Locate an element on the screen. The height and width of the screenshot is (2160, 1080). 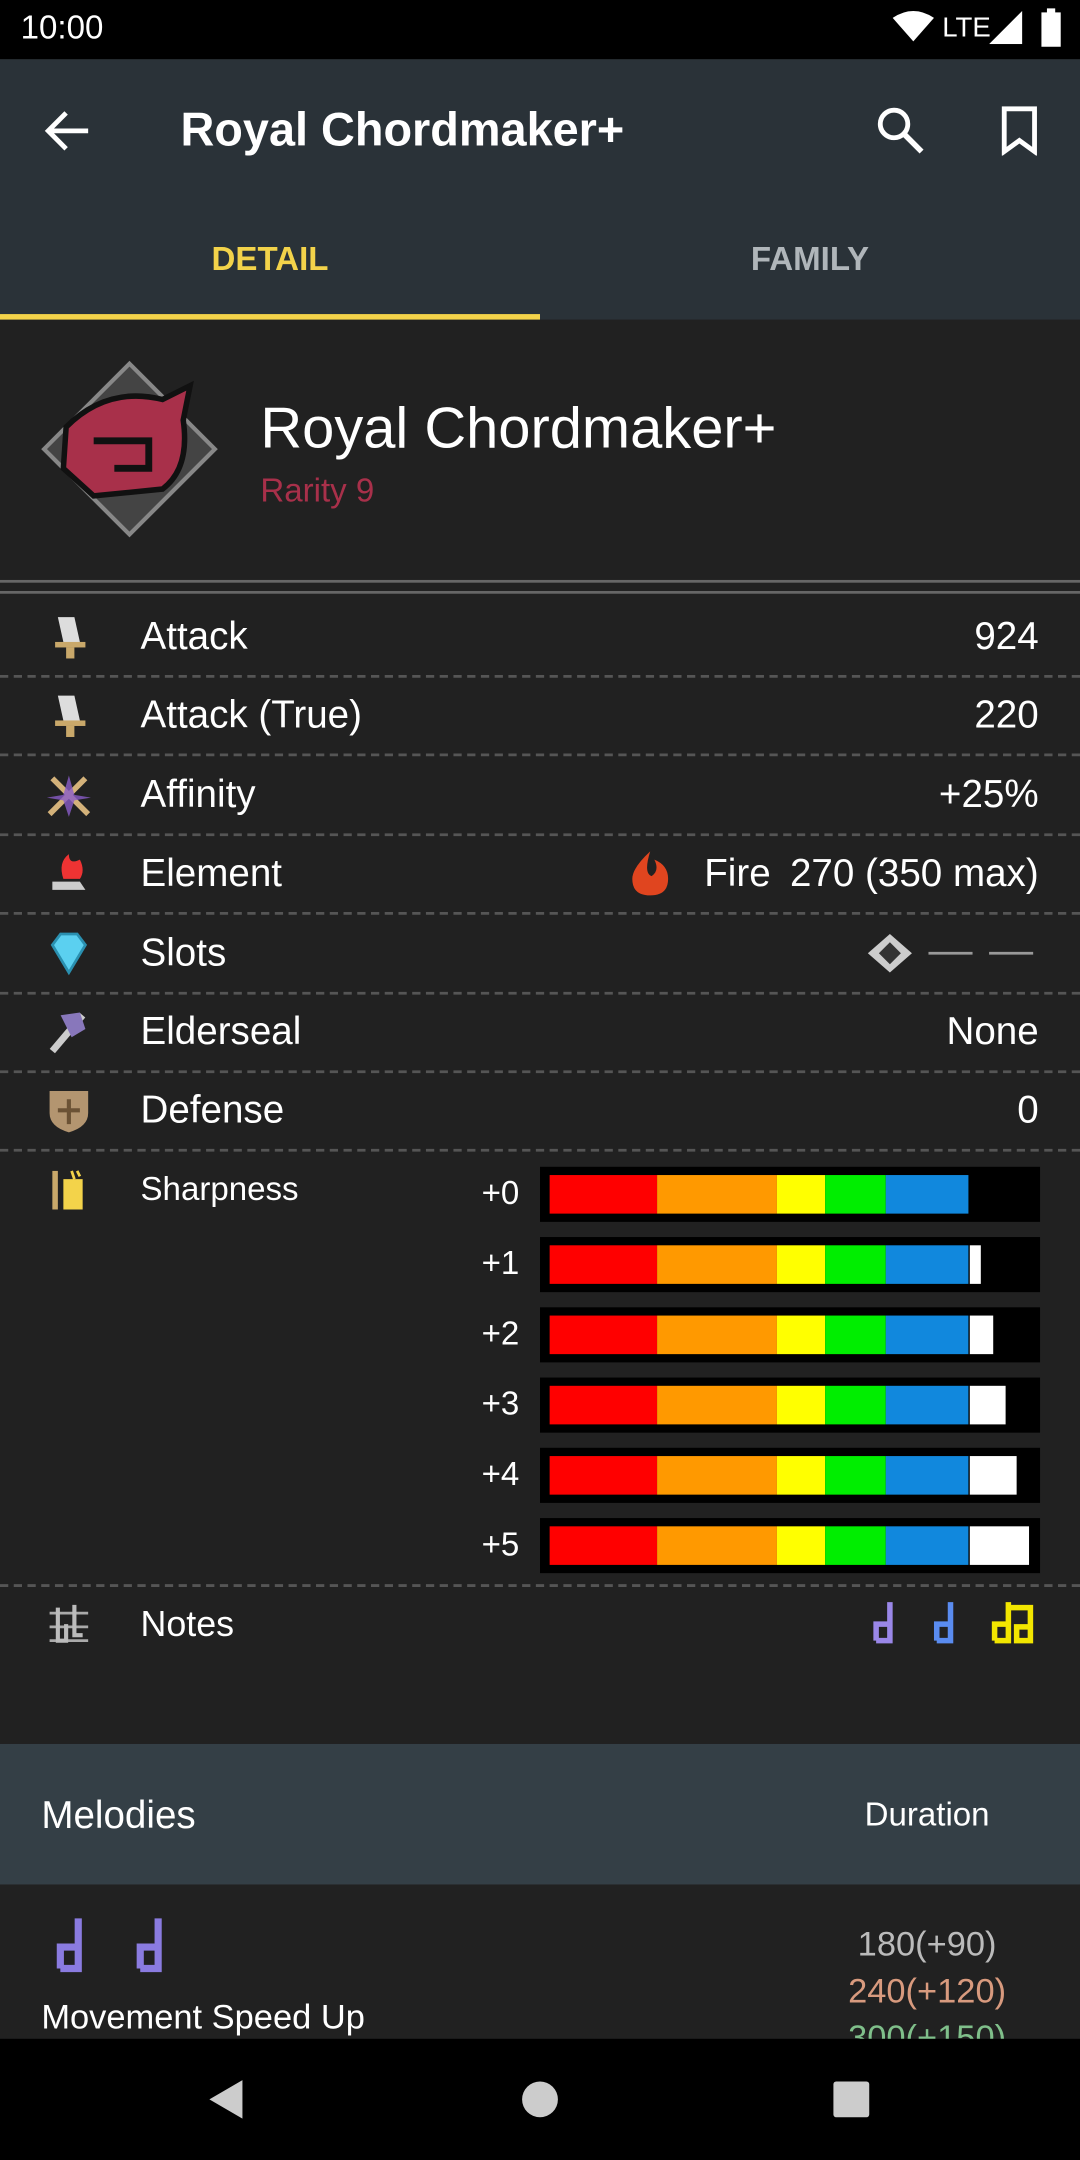
time: 10:00 is located at coordinates (62, 28).